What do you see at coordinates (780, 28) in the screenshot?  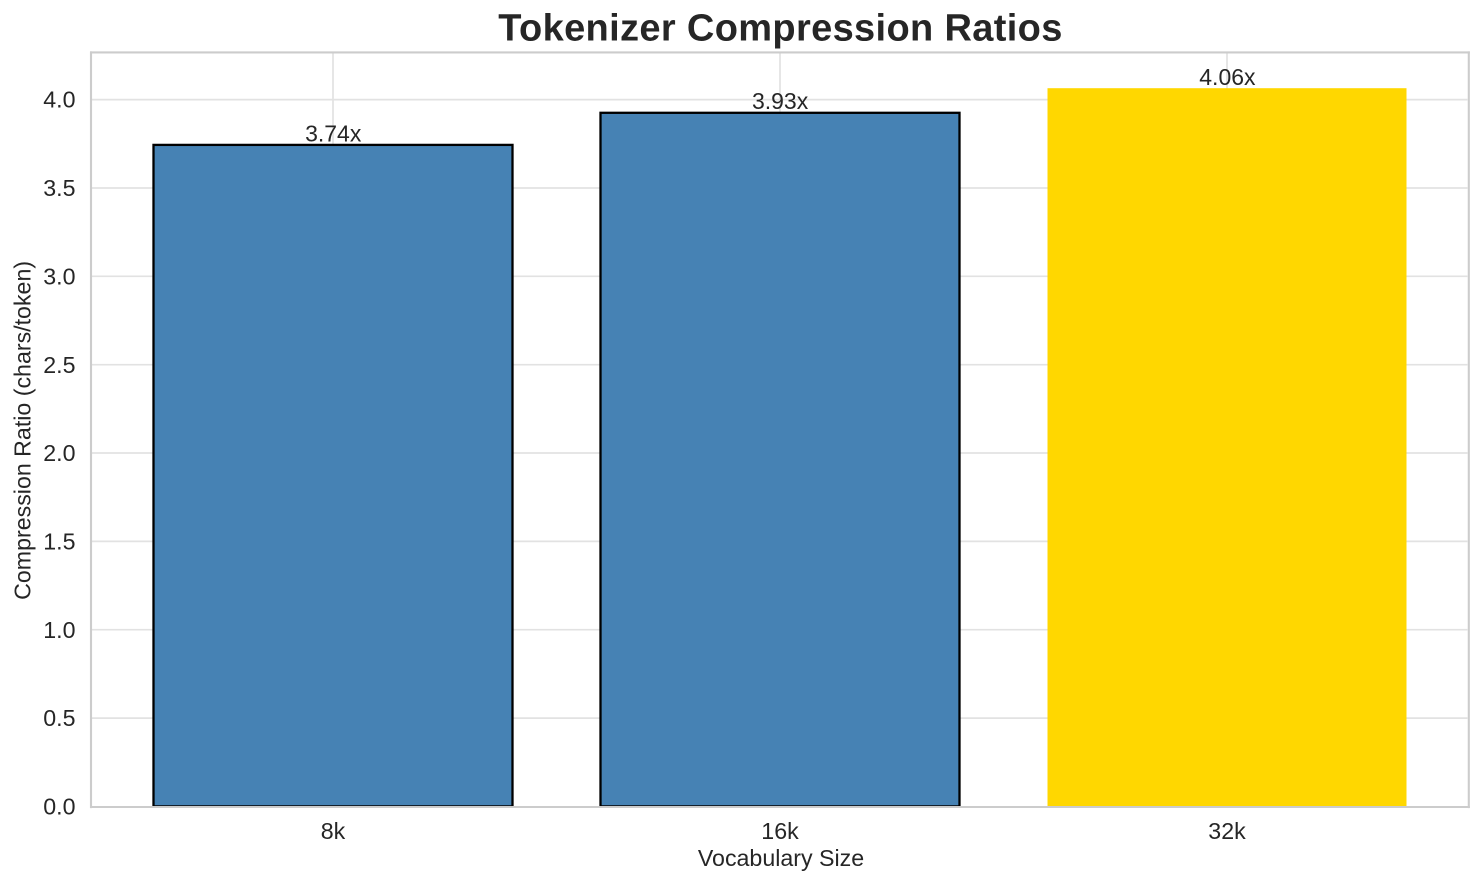 I see `svg-text: Tokenizer Compression Ratios` at bounding box center [780, 28].